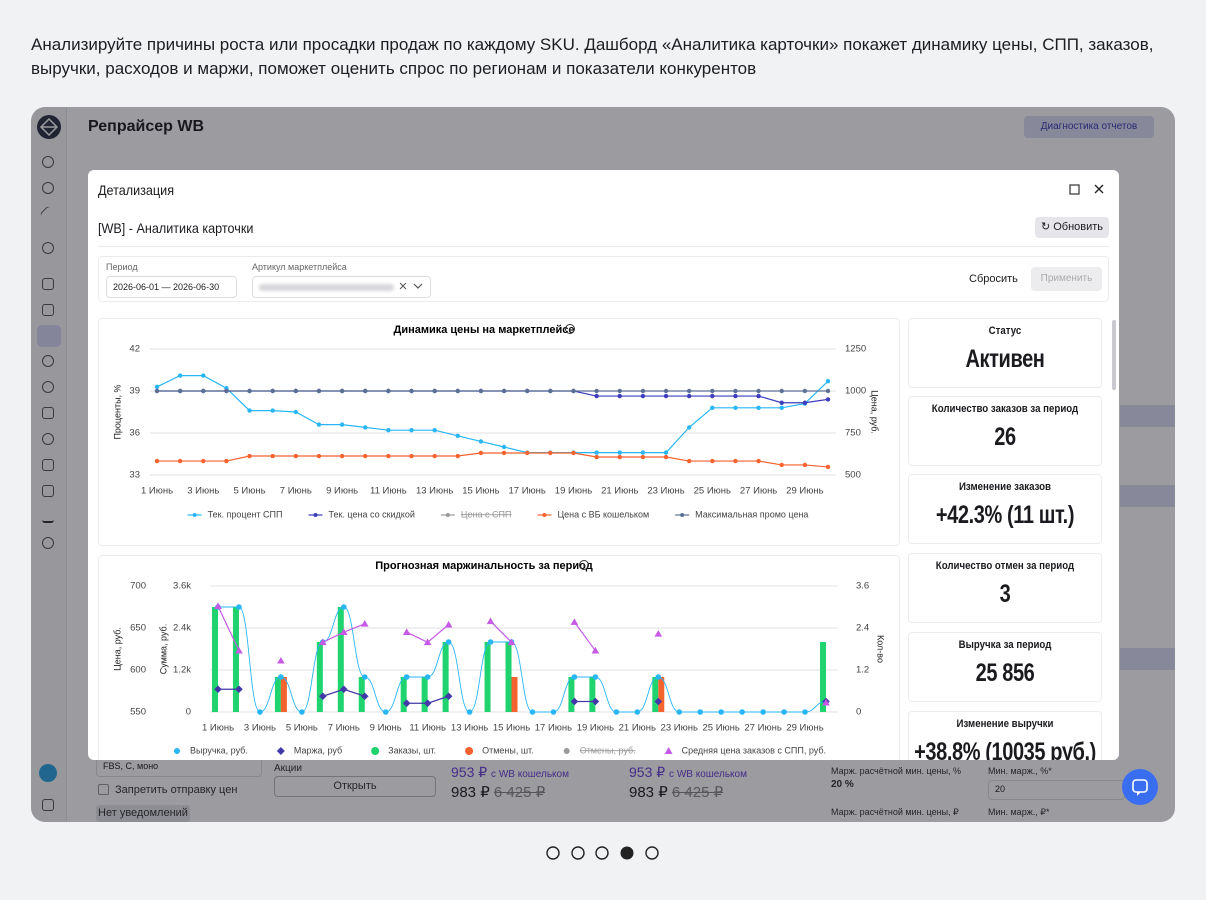 The height and width of the screenshot is (900, 1206). Describe the element at coordinates (1066, 279) in the screenshot. I see `apply-button: Применить` at that location.